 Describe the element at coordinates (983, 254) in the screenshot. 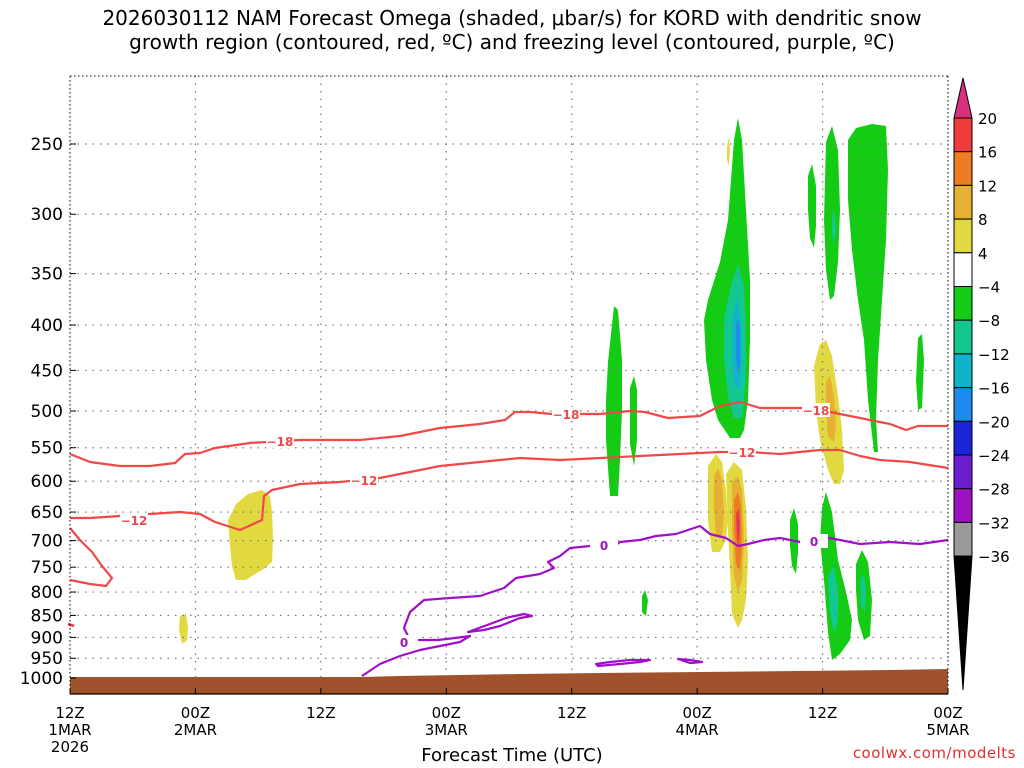

I see `colorbar-label: 4` at that location.